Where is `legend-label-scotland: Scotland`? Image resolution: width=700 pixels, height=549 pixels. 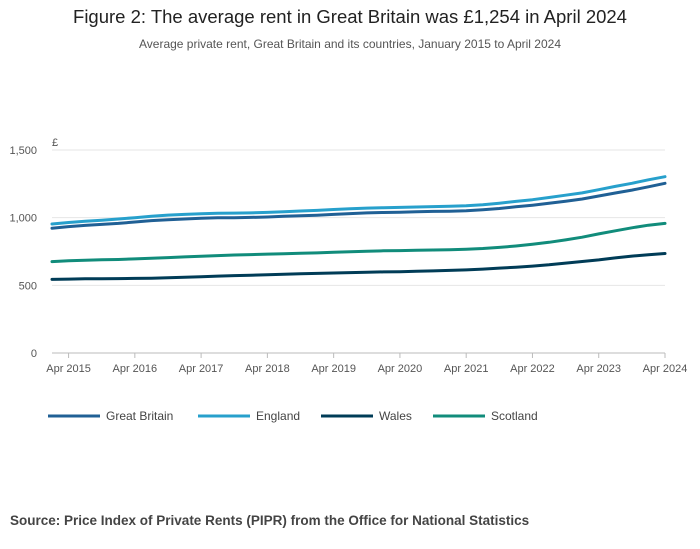 legend-label-scotland: Scotland is located at coordinates (514, 416).